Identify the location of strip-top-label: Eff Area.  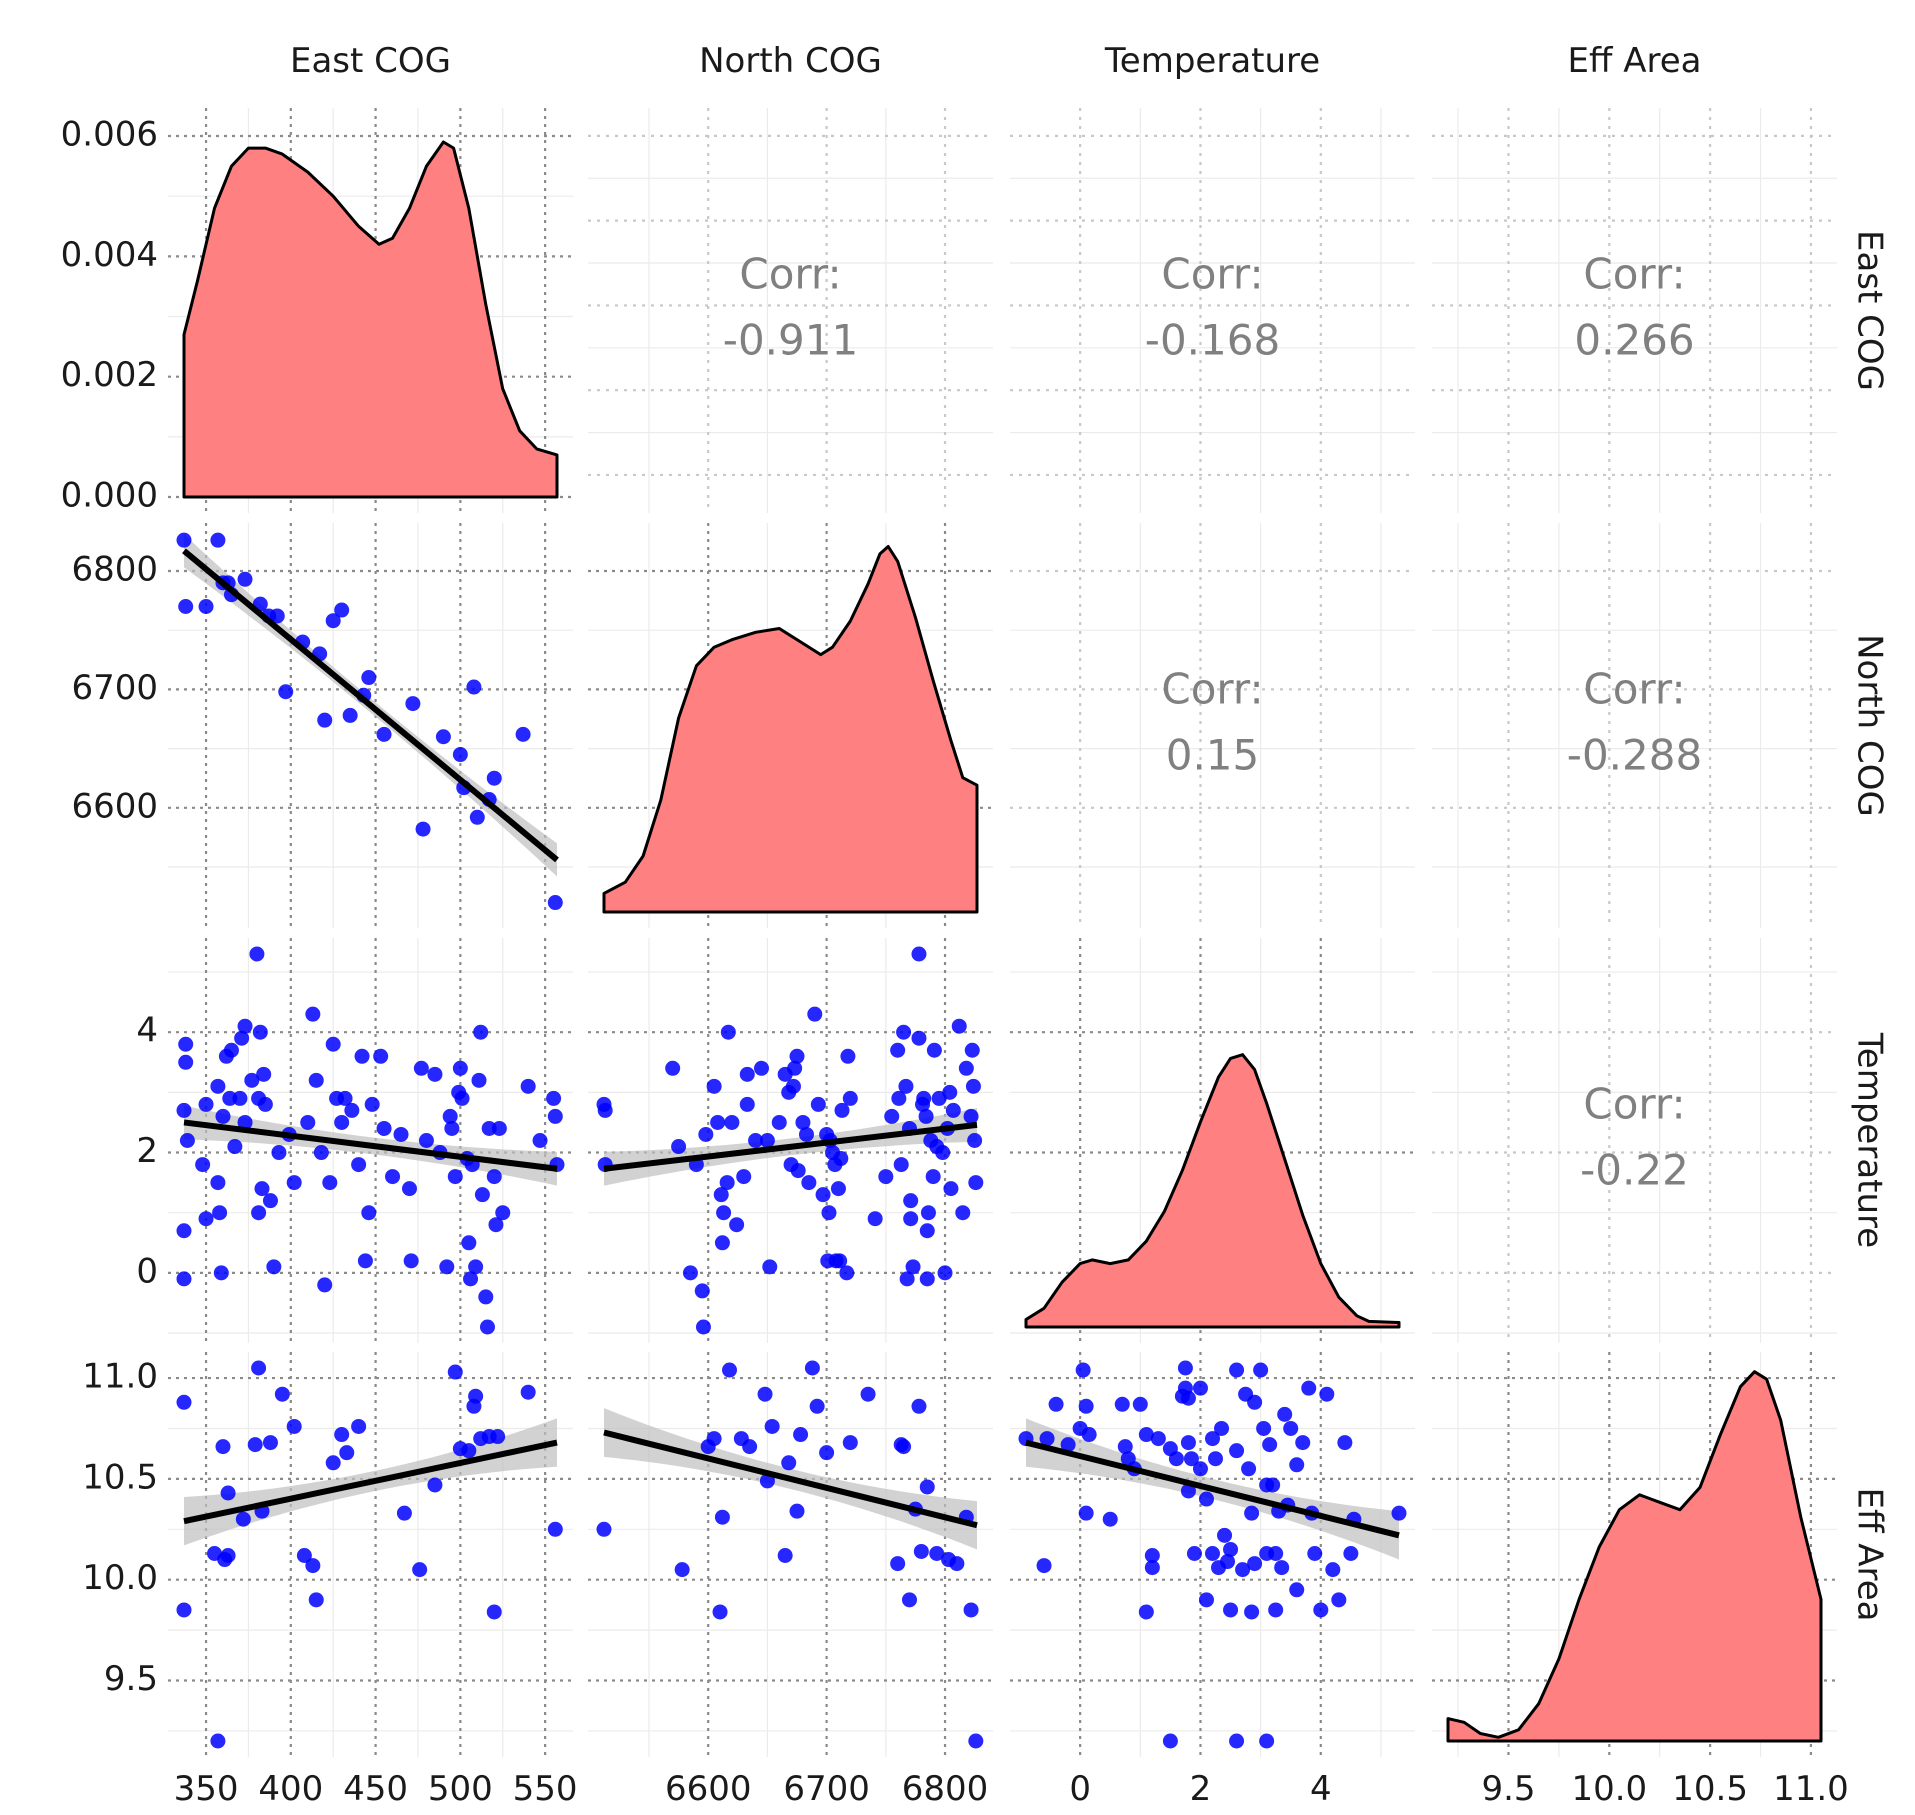
(1635, 61).